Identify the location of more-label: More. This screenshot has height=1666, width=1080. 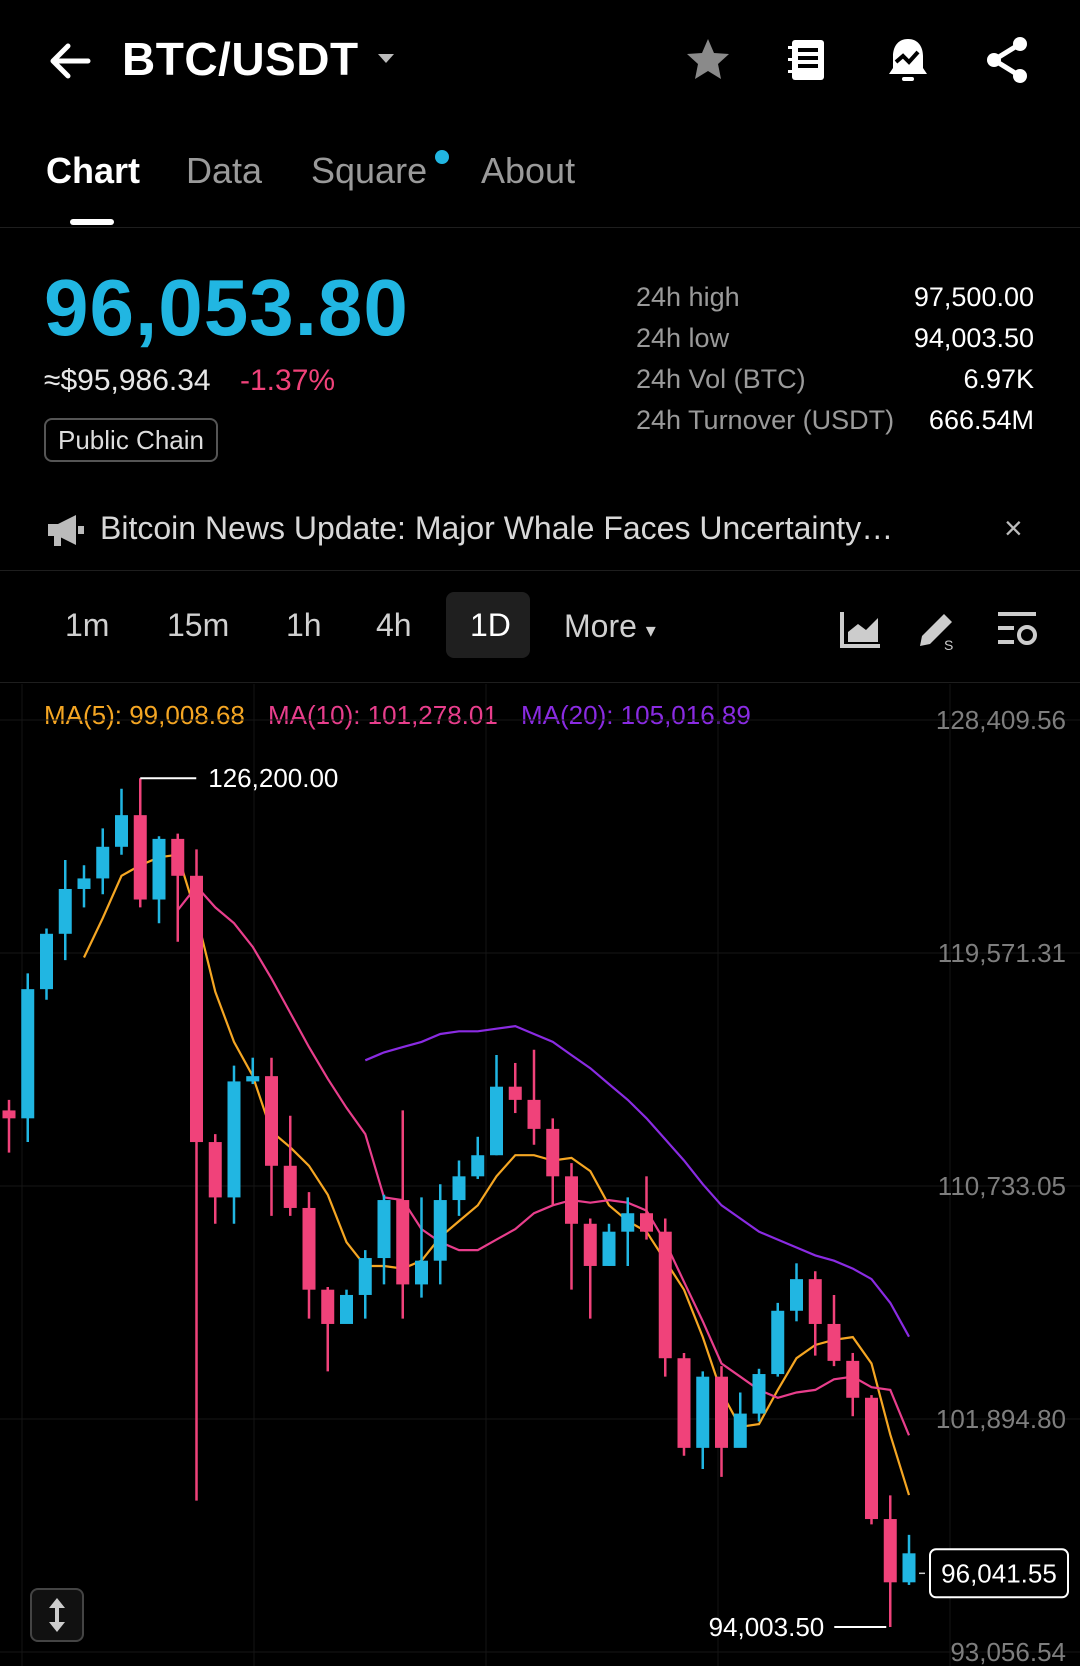
(600, 626).